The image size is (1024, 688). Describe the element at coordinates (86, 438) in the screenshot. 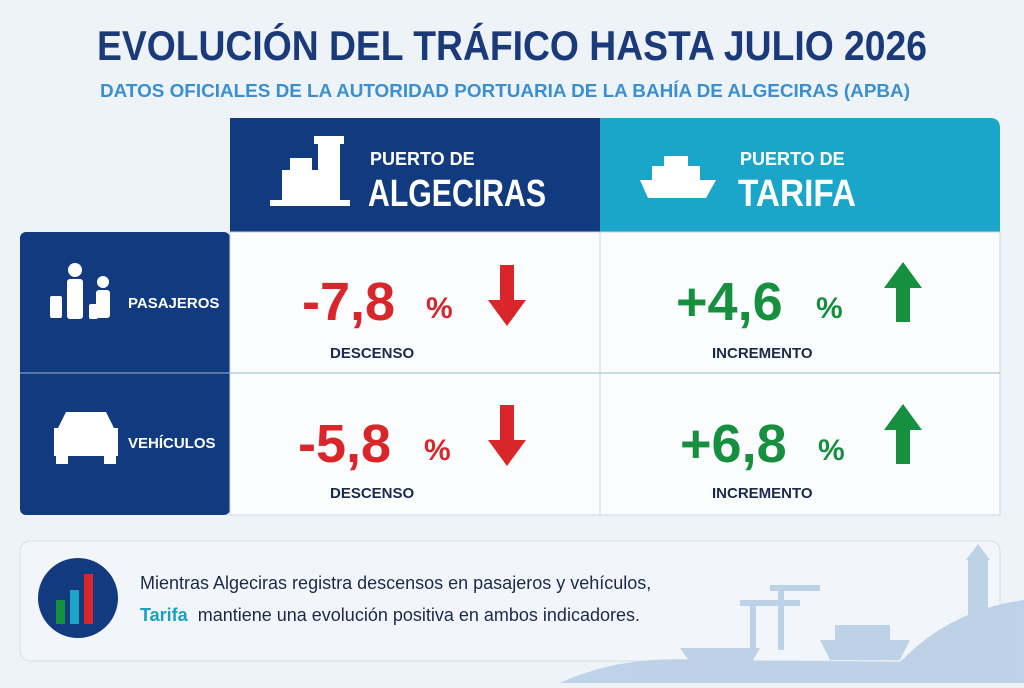

I see `car-icon` at that location.